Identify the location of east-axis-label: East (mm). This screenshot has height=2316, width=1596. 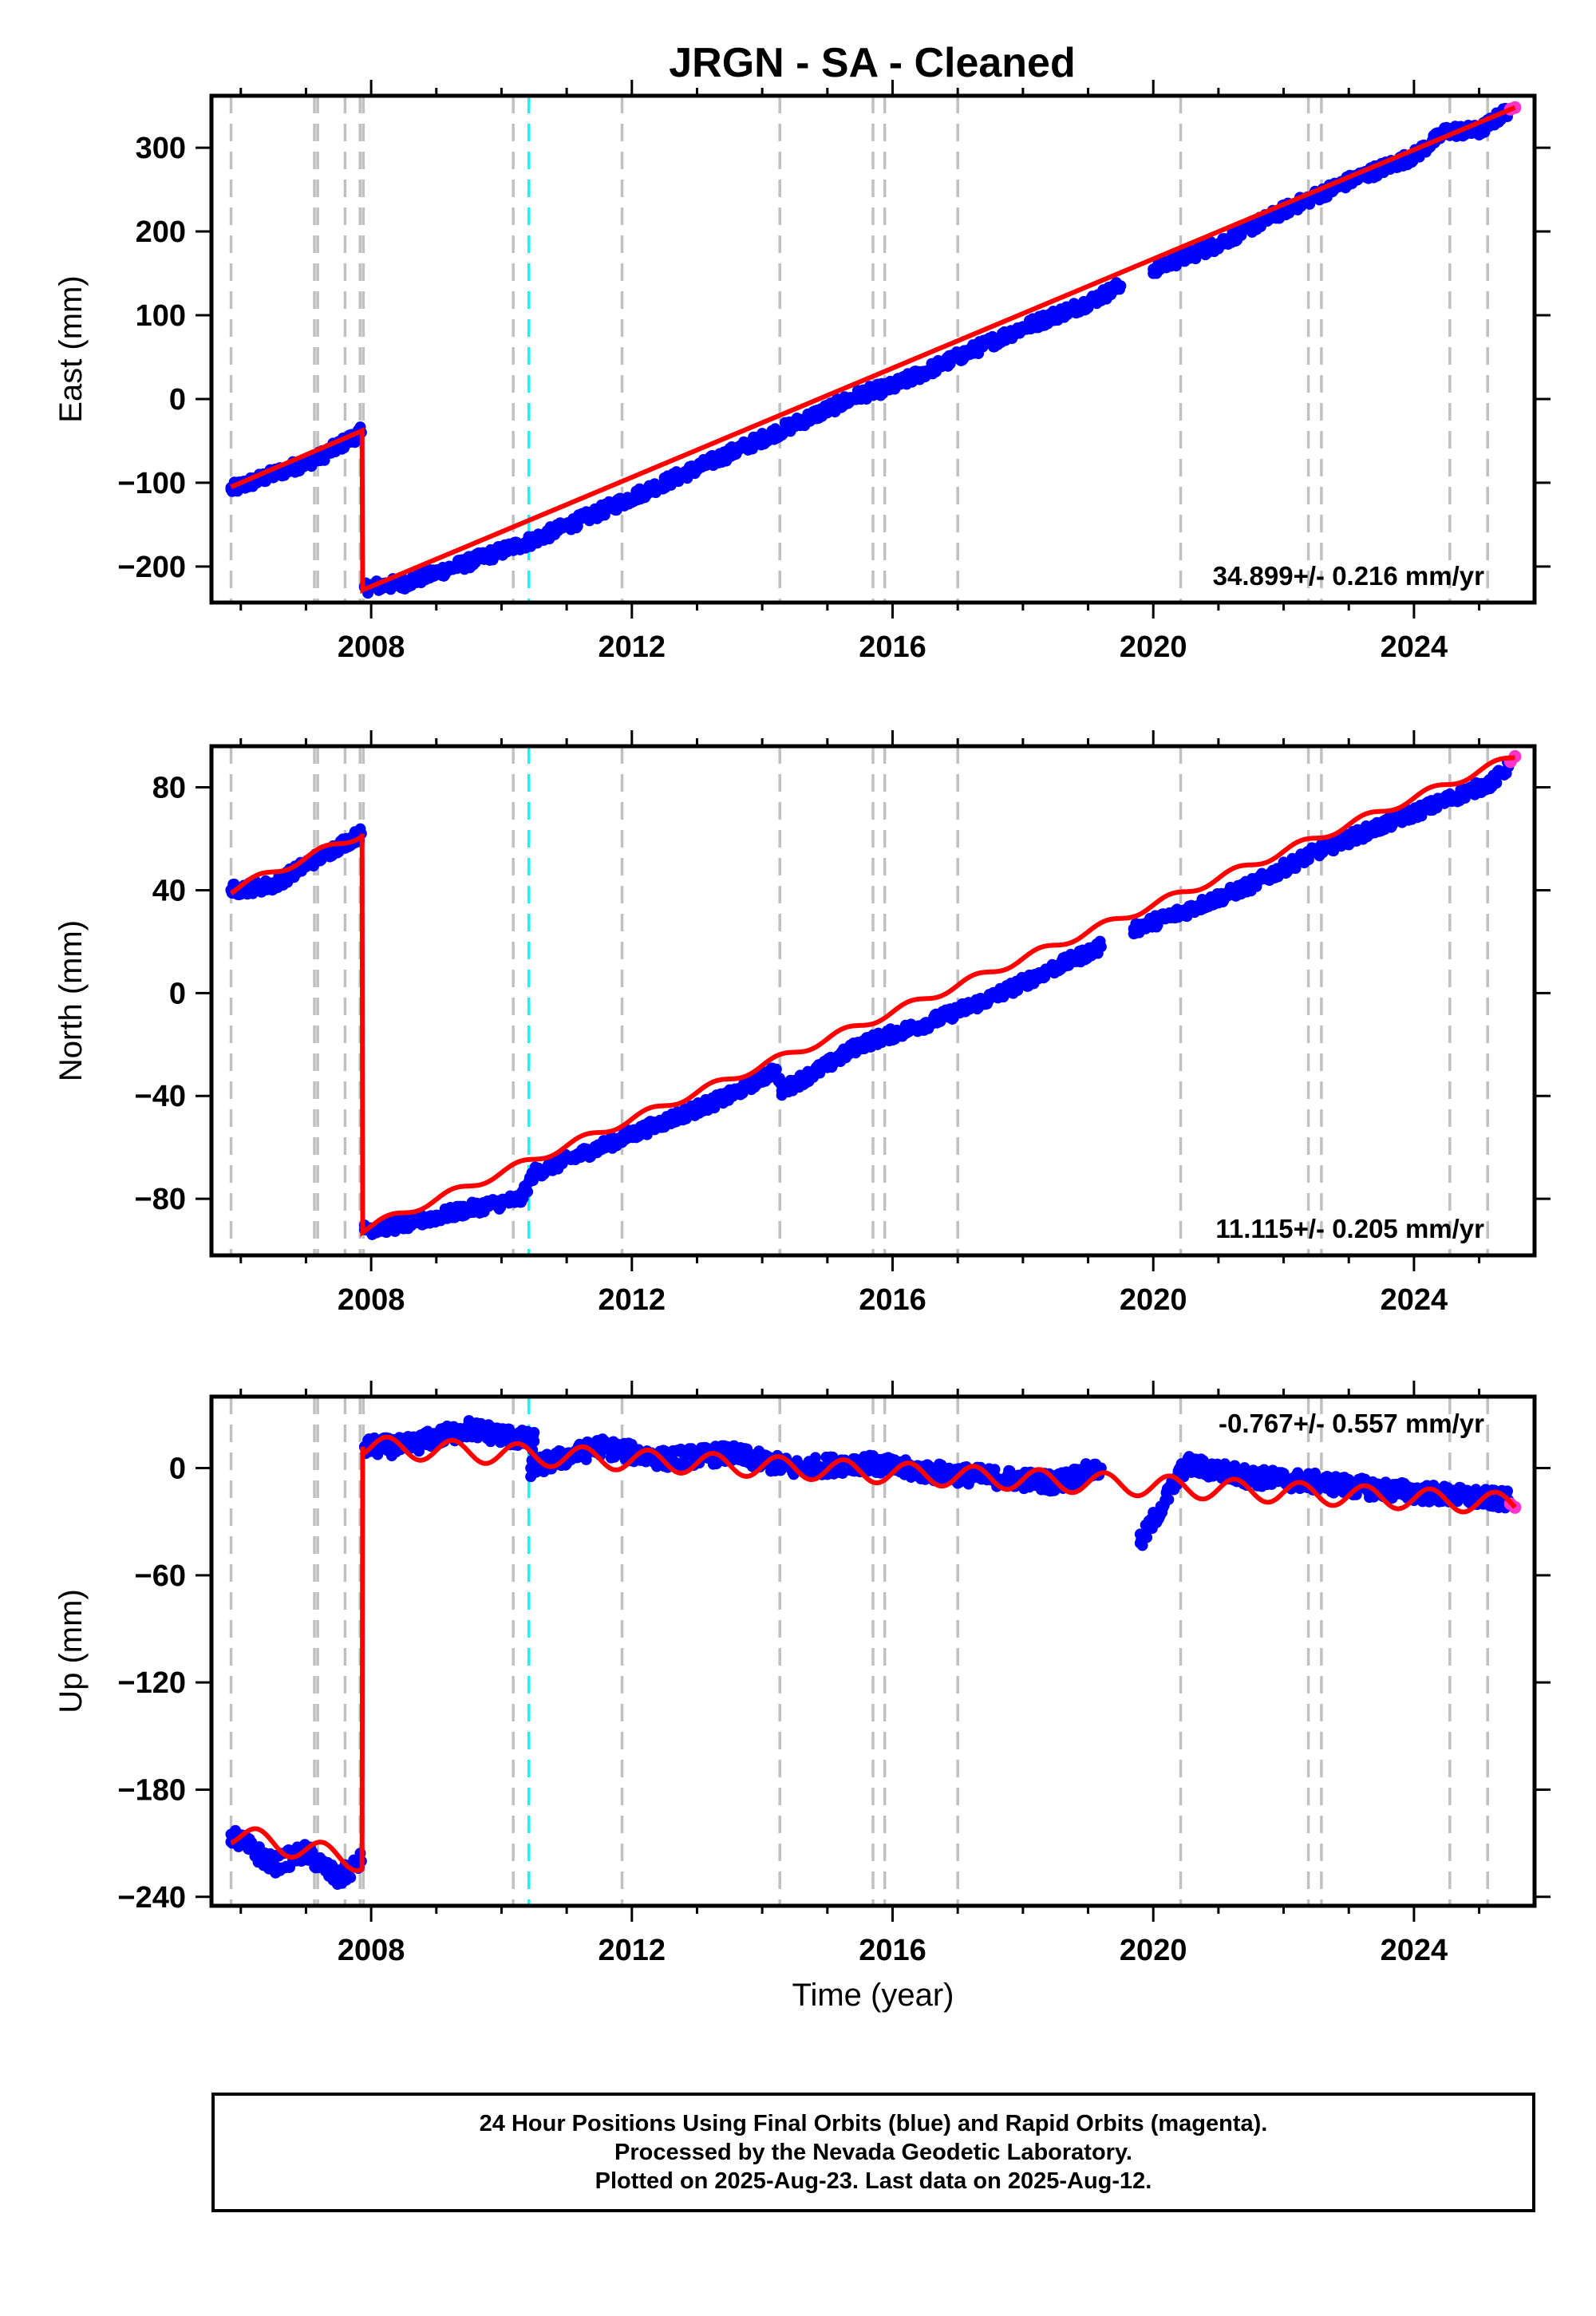
(71, 348).